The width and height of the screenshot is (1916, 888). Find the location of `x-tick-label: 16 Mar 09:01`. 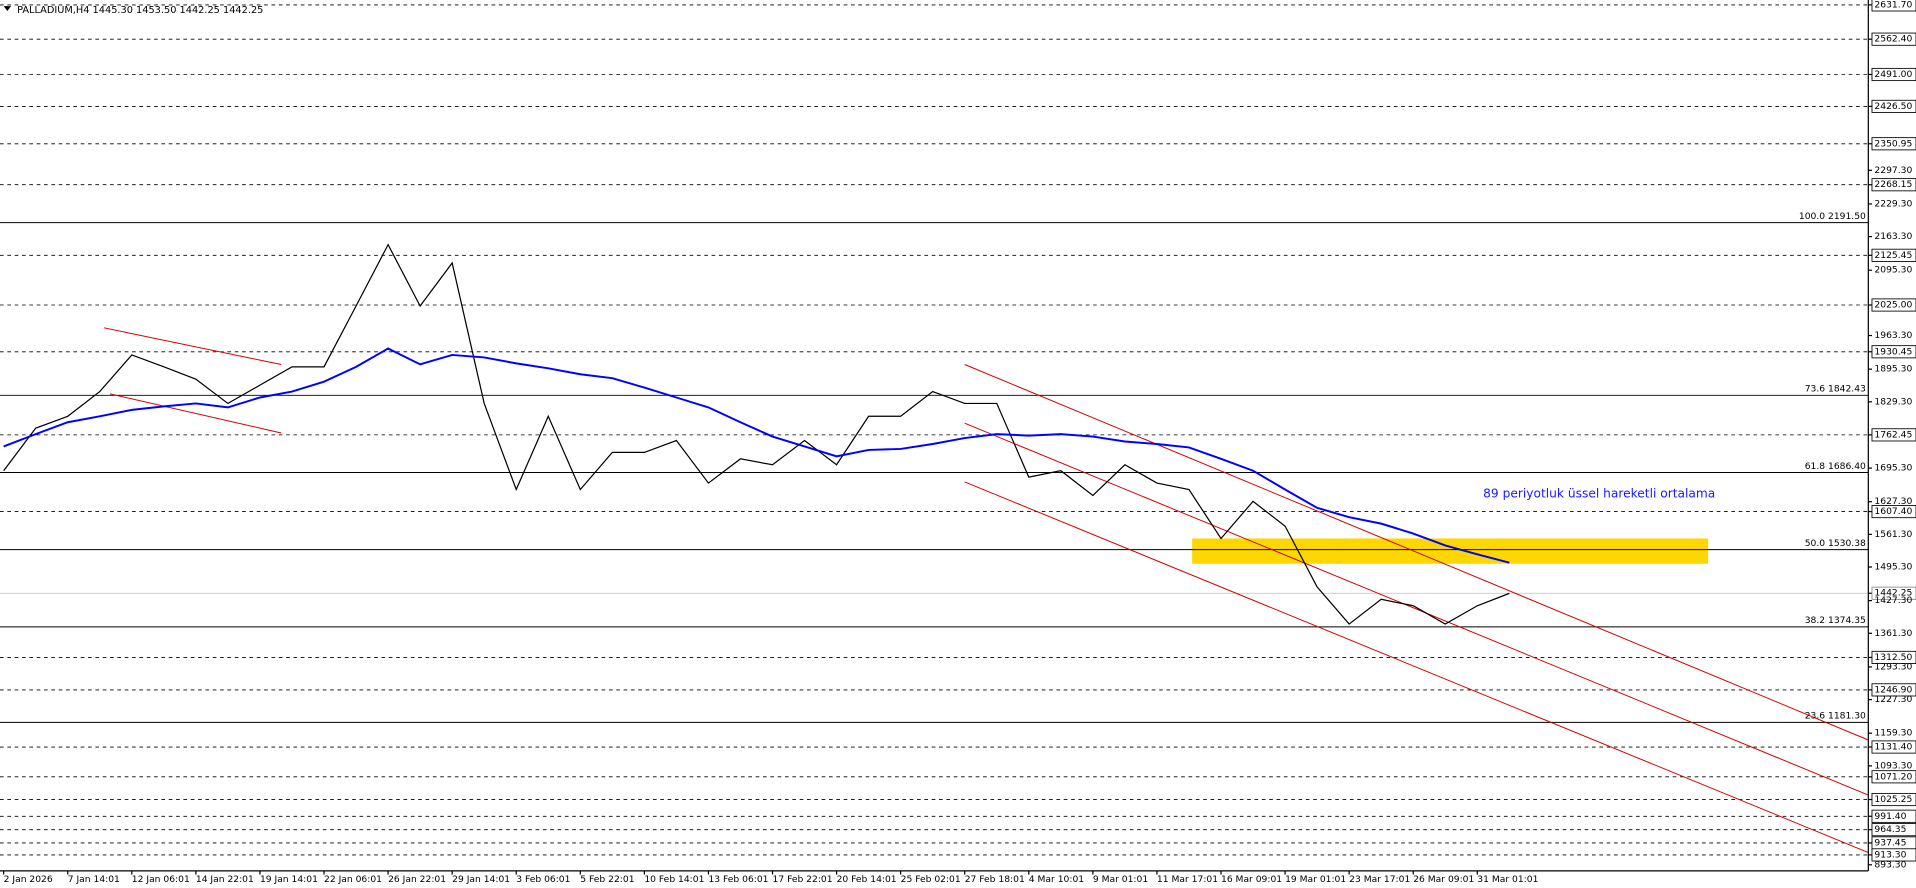

x-tick-label: 16 Mar 09:01 is located at coordinates (1251, 879).